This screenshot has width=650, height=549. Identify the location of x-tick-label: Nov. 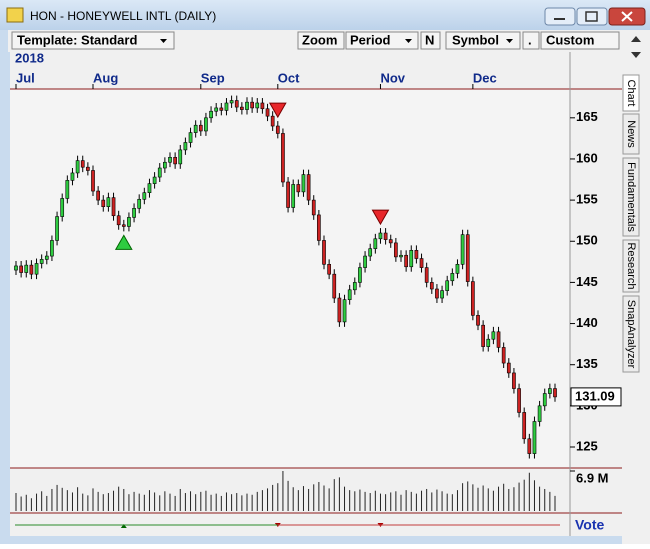
(392, 77).